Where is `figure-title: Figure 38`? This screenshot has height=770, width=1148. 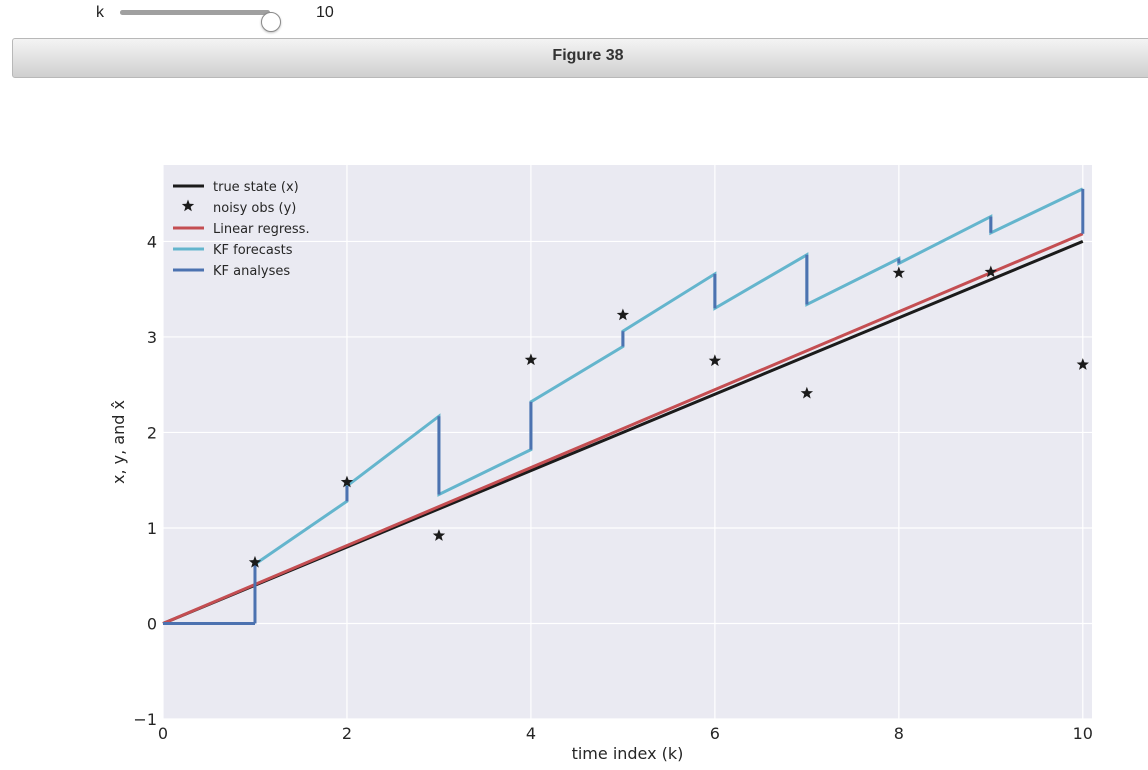
figure-title: Figure 38 is located at coordinates (588, 55).